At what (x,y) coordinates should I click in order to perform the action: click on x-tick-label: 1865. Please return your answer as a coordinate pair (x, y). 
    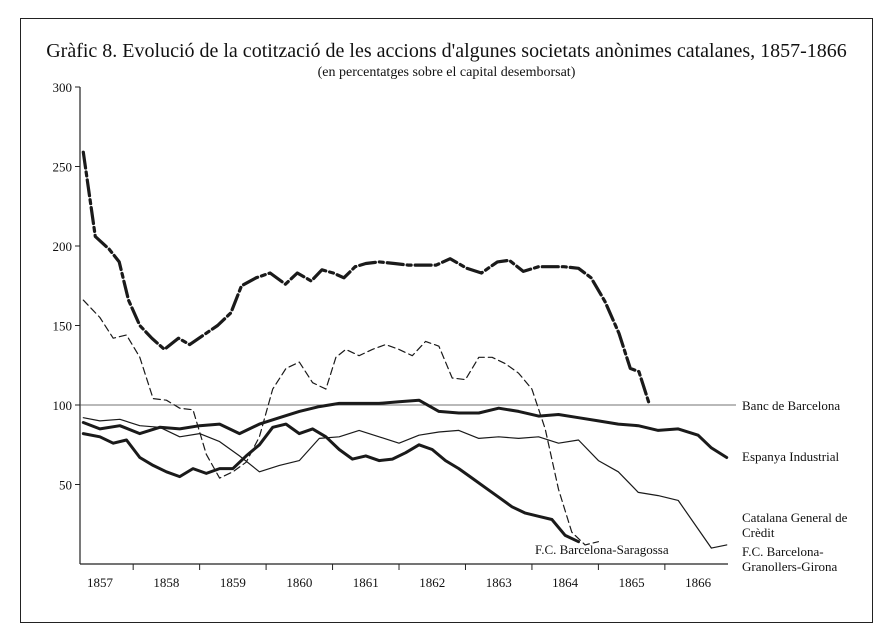
    Looking at the image, I should click on (632, 582).